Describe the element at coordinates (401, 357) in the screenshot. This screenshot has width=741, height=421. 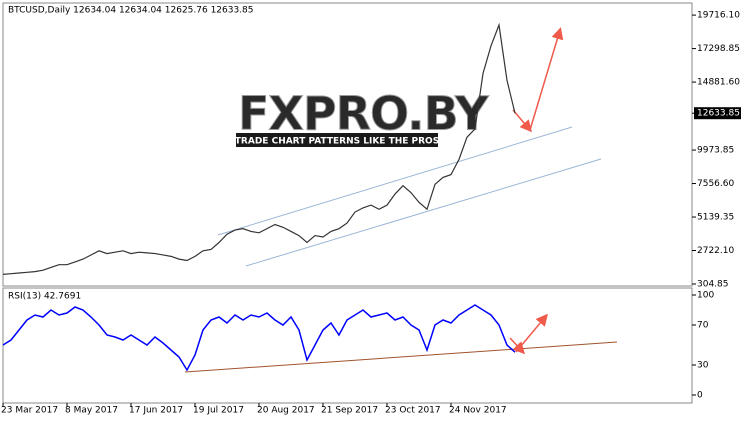
I see `rsi-trendline` at that location.